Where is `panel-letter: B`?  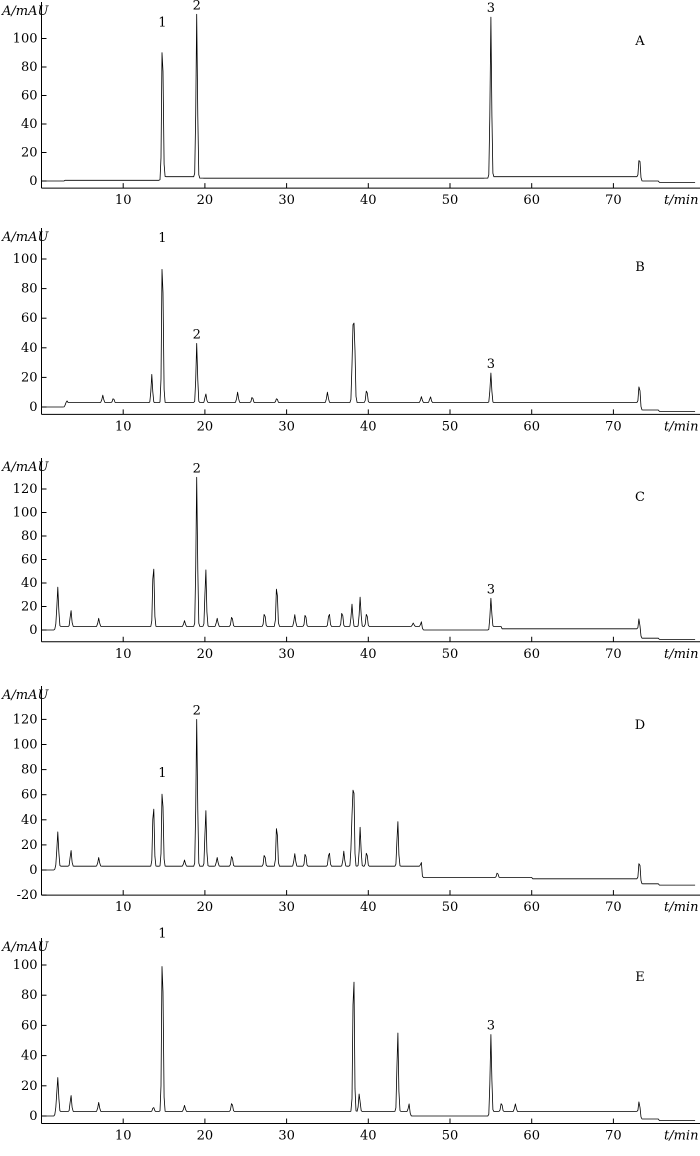 panel-letter: B is located at coordinates (640, 267).